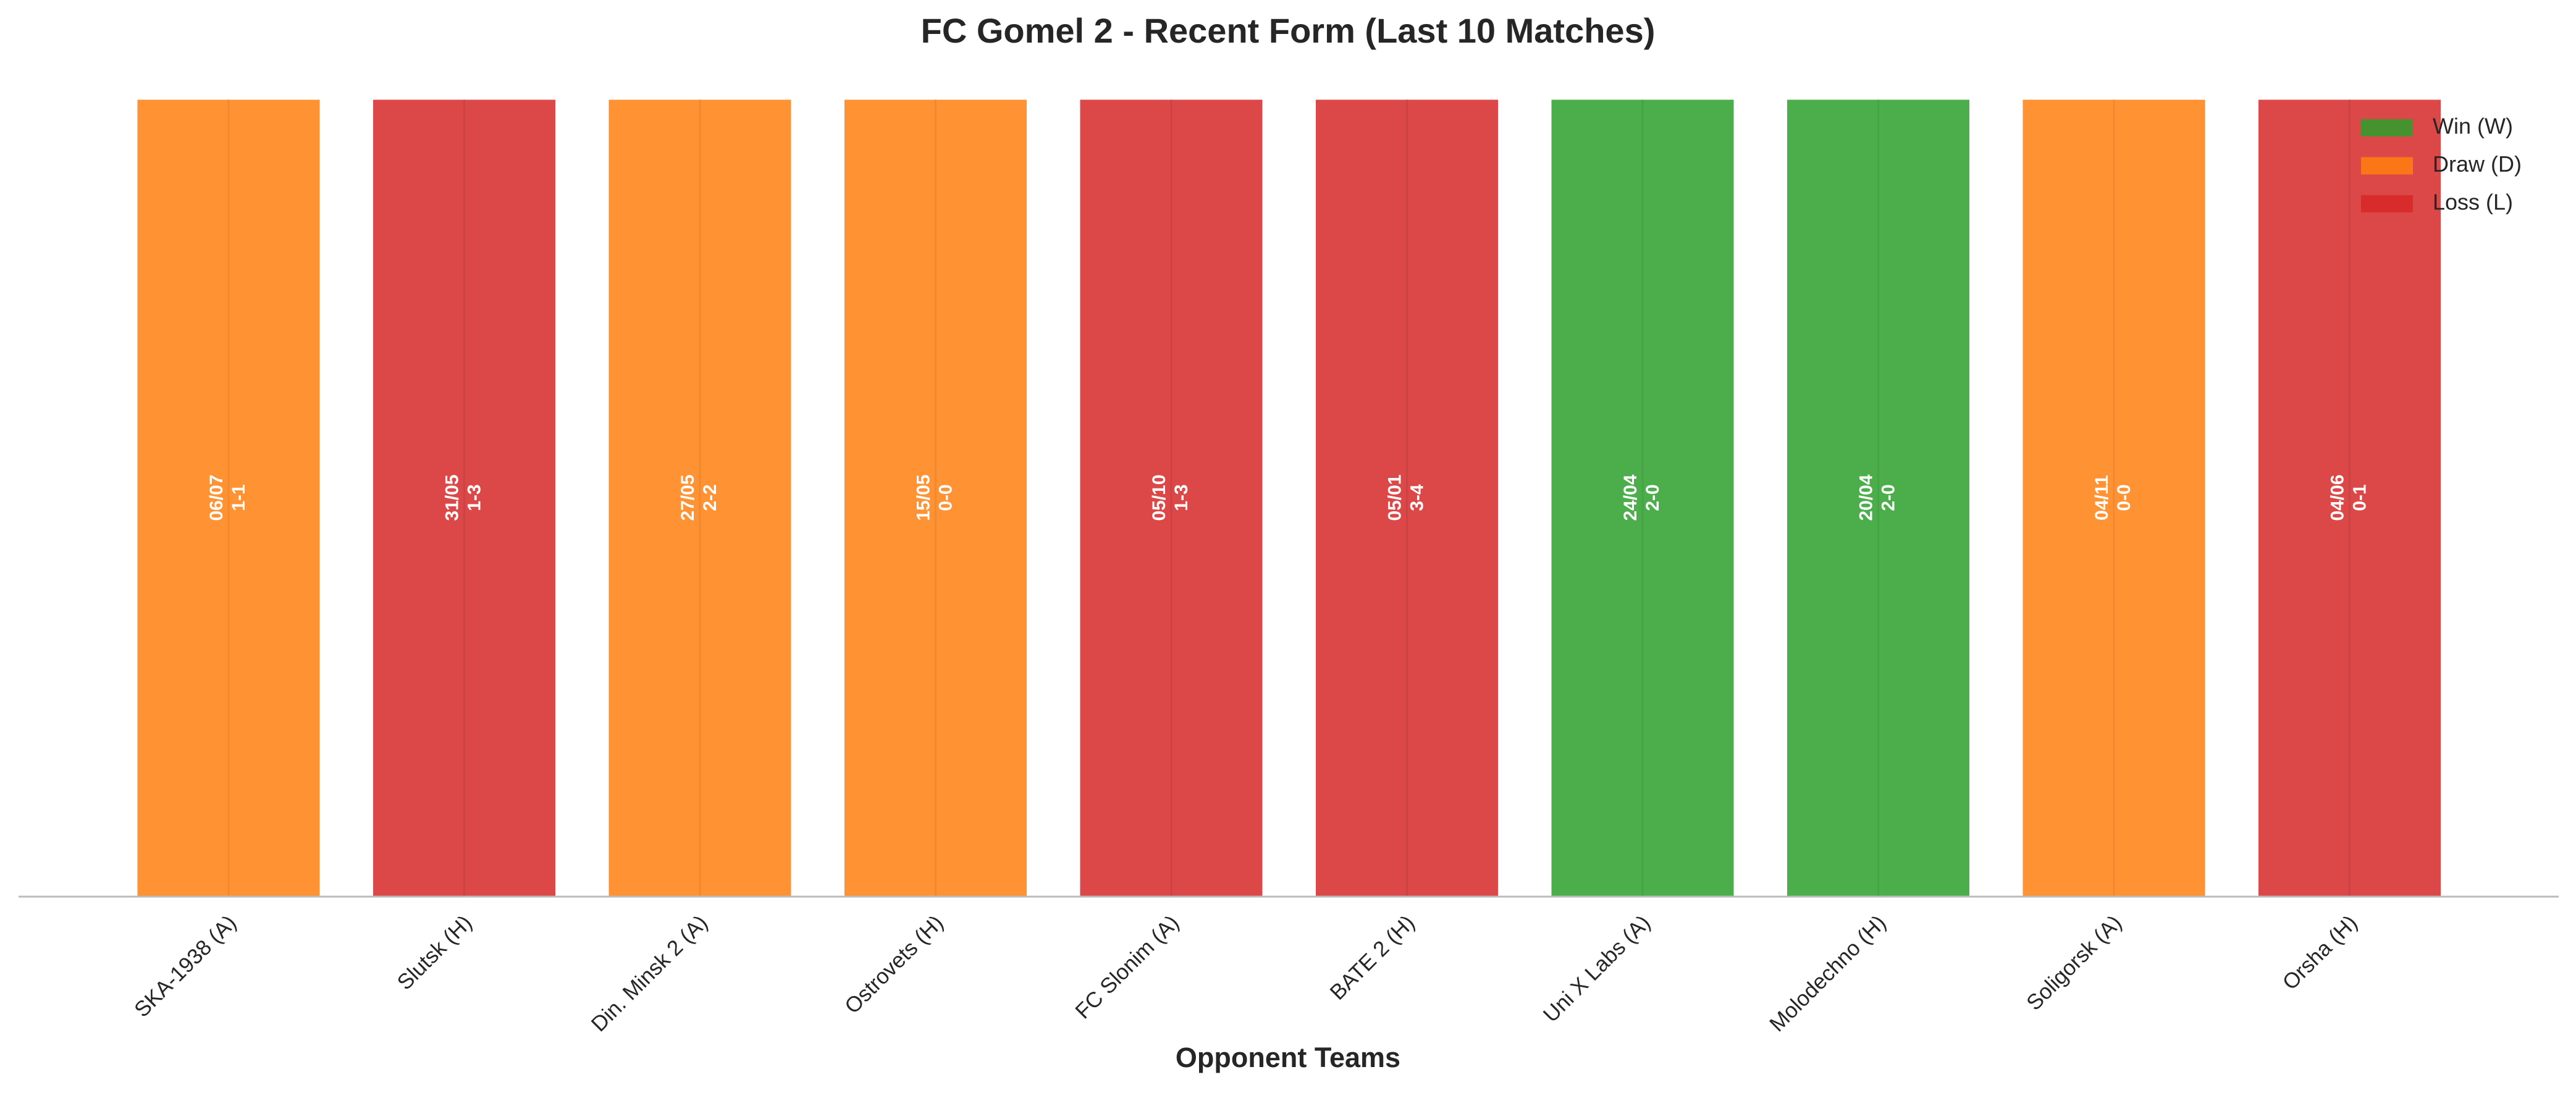 This screenshot has height=1093, width=2576. What do you see at coordinates (452, 497) in the screenshot?
I see `match-date: 31/05` at bounding box center [452, 497].